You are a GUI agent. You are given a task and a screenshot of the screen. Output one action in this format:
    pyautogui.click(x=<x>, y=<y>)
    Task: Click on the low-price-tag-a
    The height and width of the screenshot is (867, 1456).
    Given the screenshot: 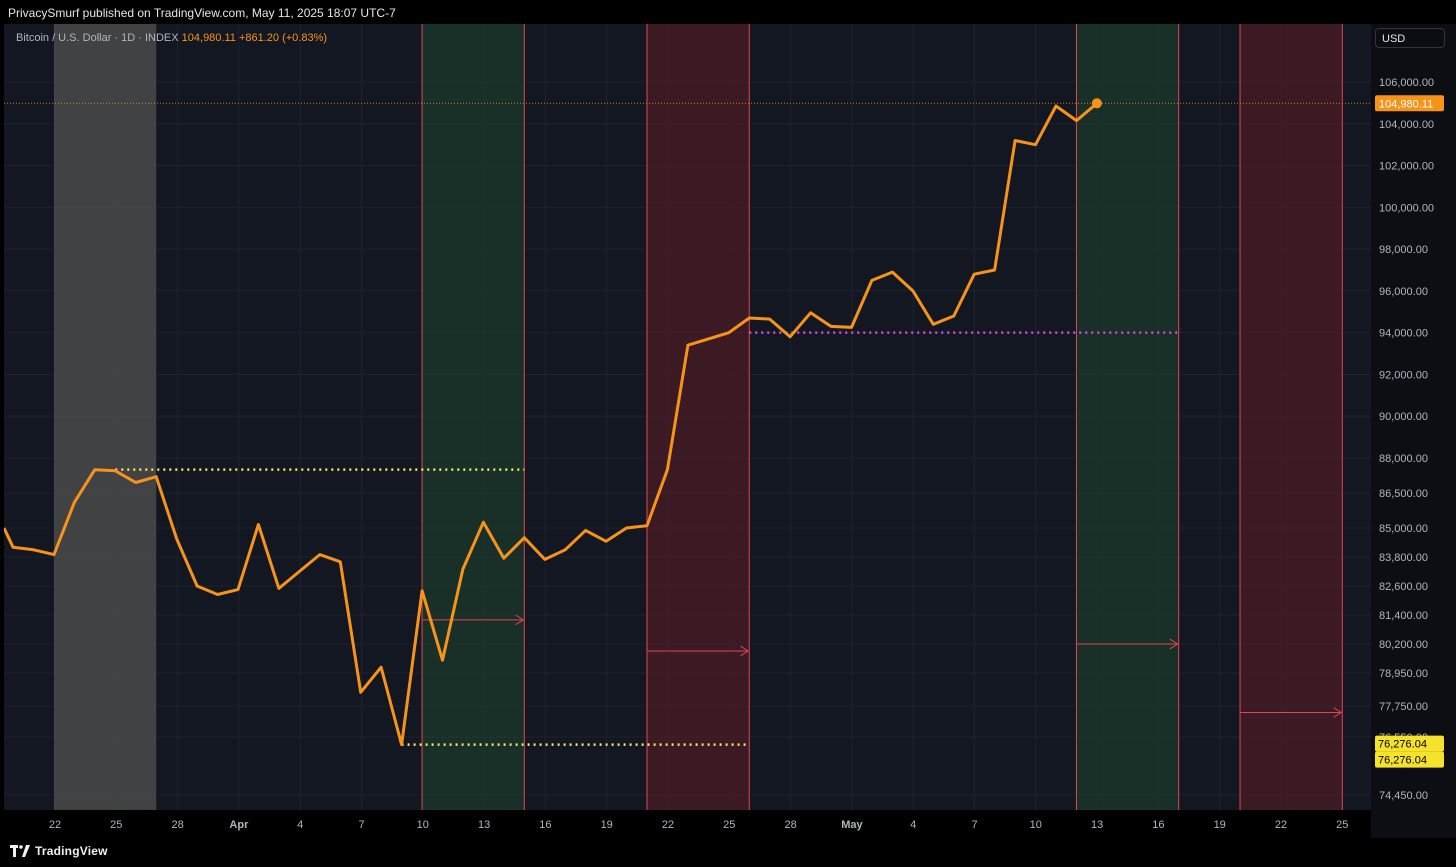 What is the action you would take?
    pyautogui.click(x=1409, y=743)
    